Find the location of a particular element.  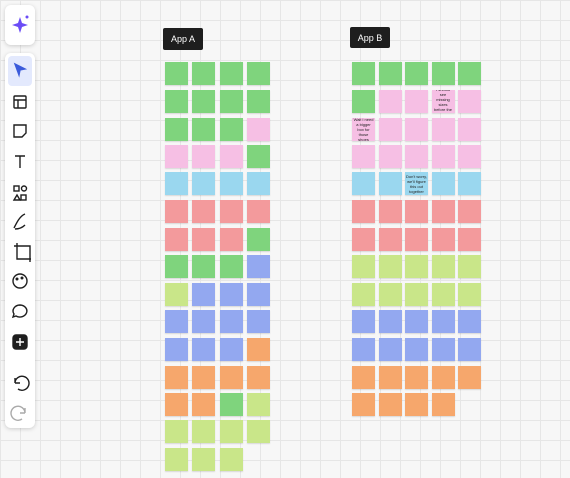

pen-tool is located at coordinates (19, 221).